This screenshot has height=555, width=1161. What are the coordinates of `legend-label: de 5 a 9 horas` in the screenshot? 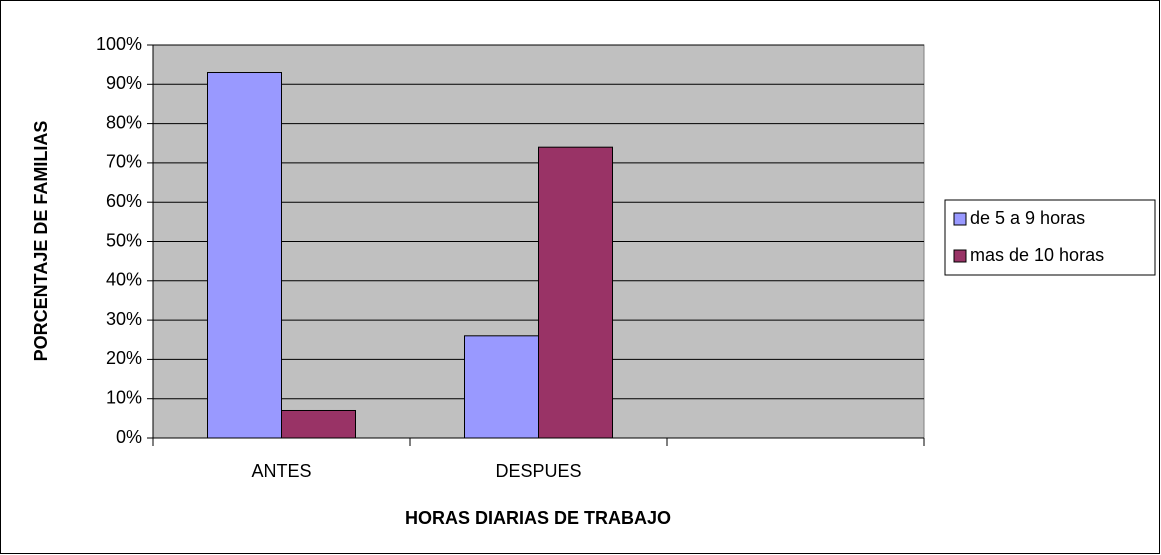 It's located at (1027, 218).